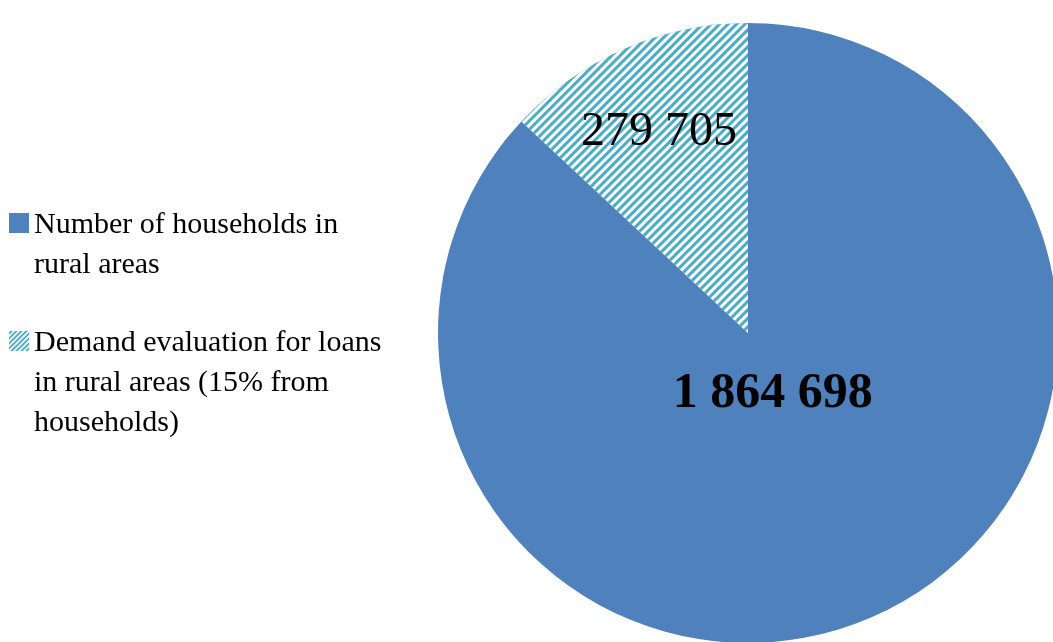 The height and width of the screenshot is (642, 1053). Describe the element at coordinates (634, 178) in the screenshot. I see `pie-slice` at that location.